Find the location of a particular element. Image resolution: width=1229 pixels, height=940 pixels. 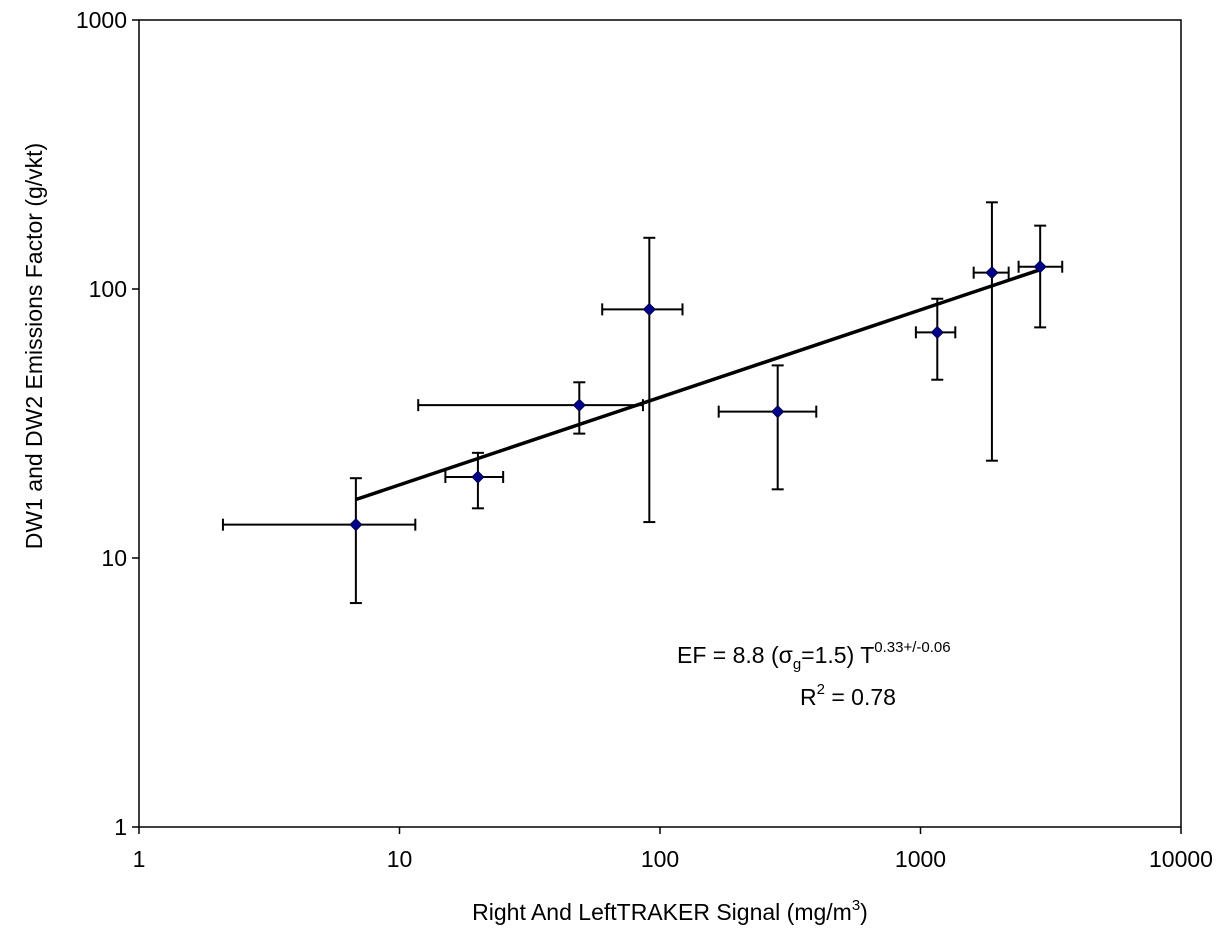

x-axis-title-tail: ) is located at coordinates (864, 912).